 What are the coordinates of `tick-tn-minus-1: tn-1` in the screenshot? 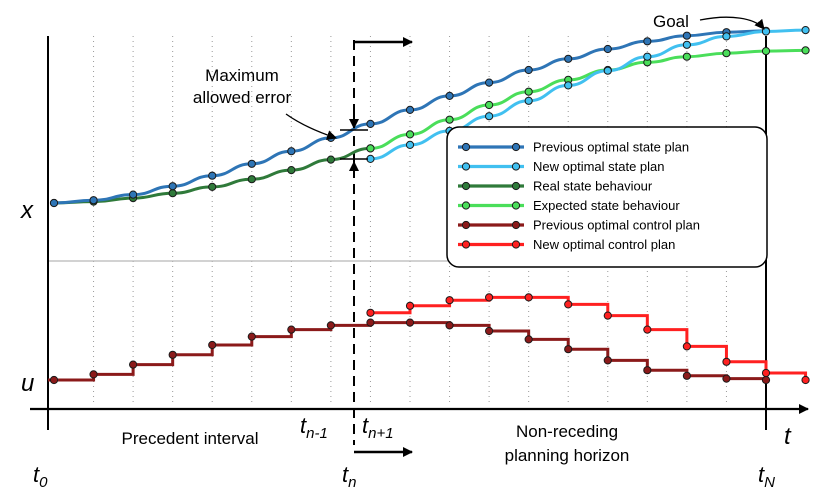 It's located at (314, 427).